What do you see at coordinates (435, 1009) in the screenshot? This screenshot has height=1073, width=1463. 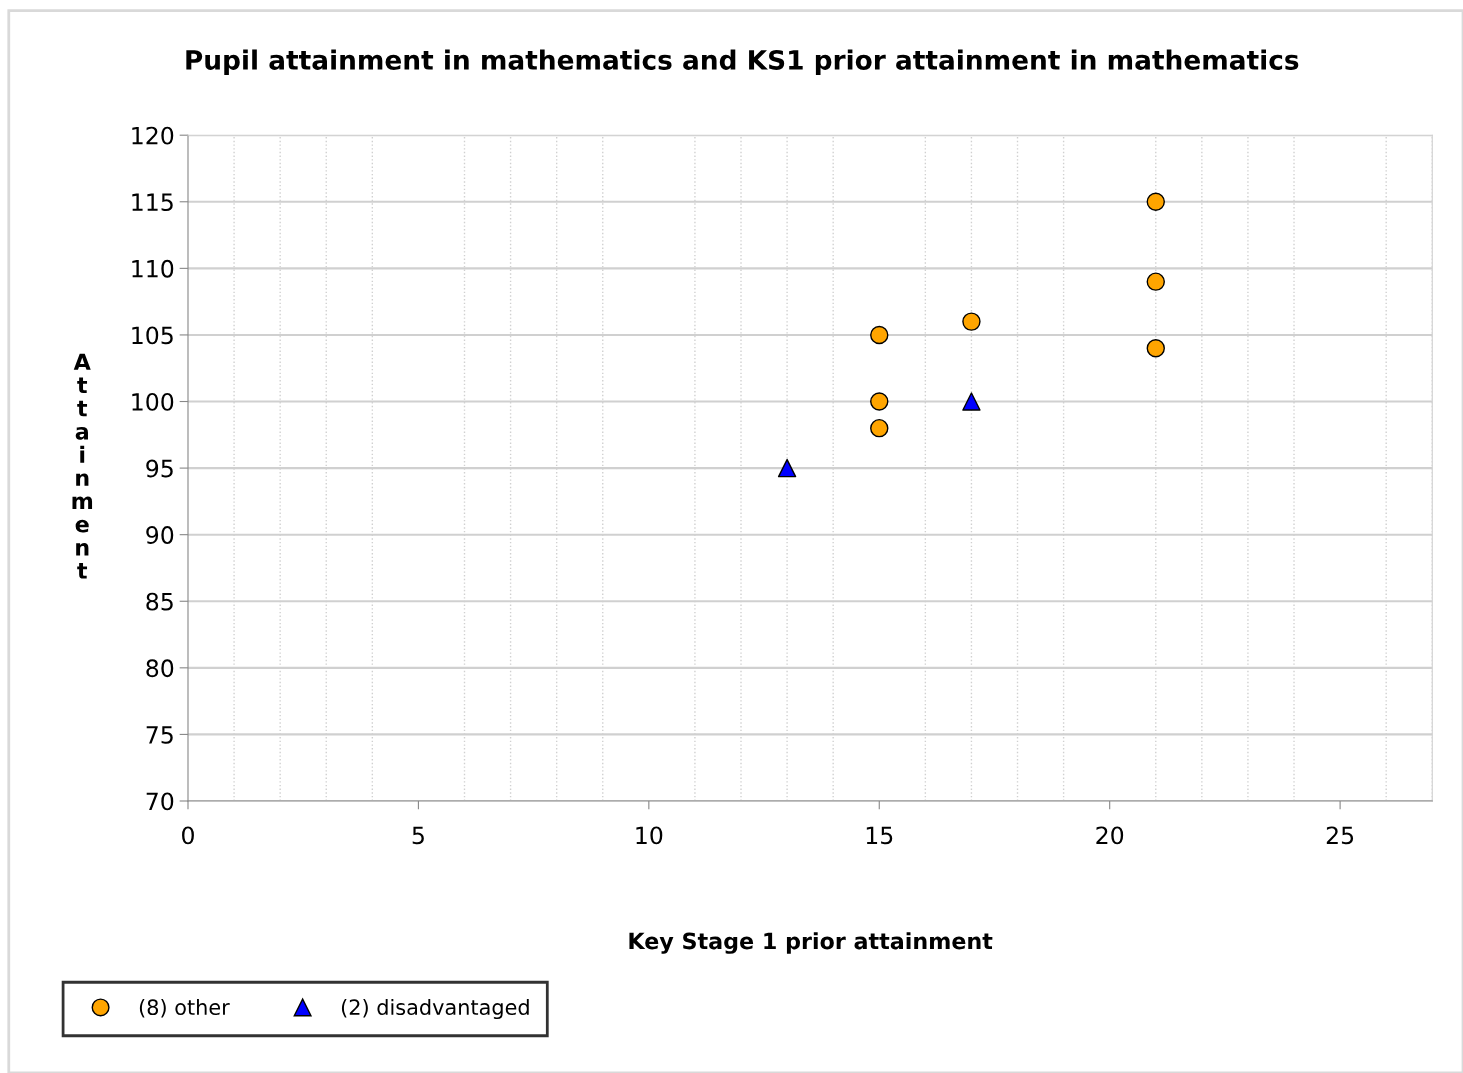 I see `legend-label: (2) disadvantaged` at bounding box center [435, 1009].